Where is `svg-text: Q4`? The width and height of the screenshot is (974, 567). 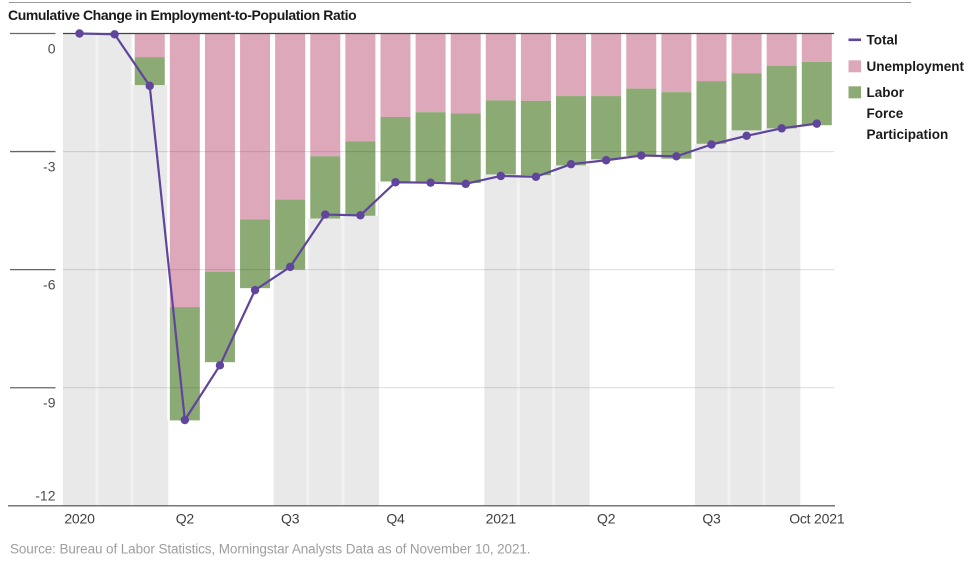 svg-text: Q4 is located at coordinates (395, 519).